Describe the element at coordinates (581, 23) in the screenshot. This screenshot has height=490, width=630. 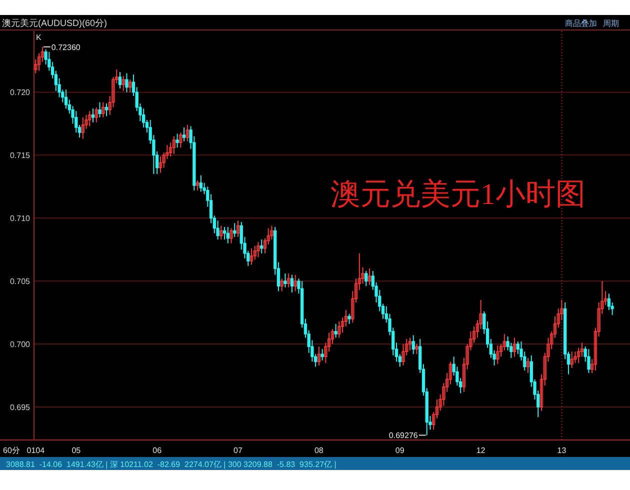
I see `text: 商品叠加` at that location.